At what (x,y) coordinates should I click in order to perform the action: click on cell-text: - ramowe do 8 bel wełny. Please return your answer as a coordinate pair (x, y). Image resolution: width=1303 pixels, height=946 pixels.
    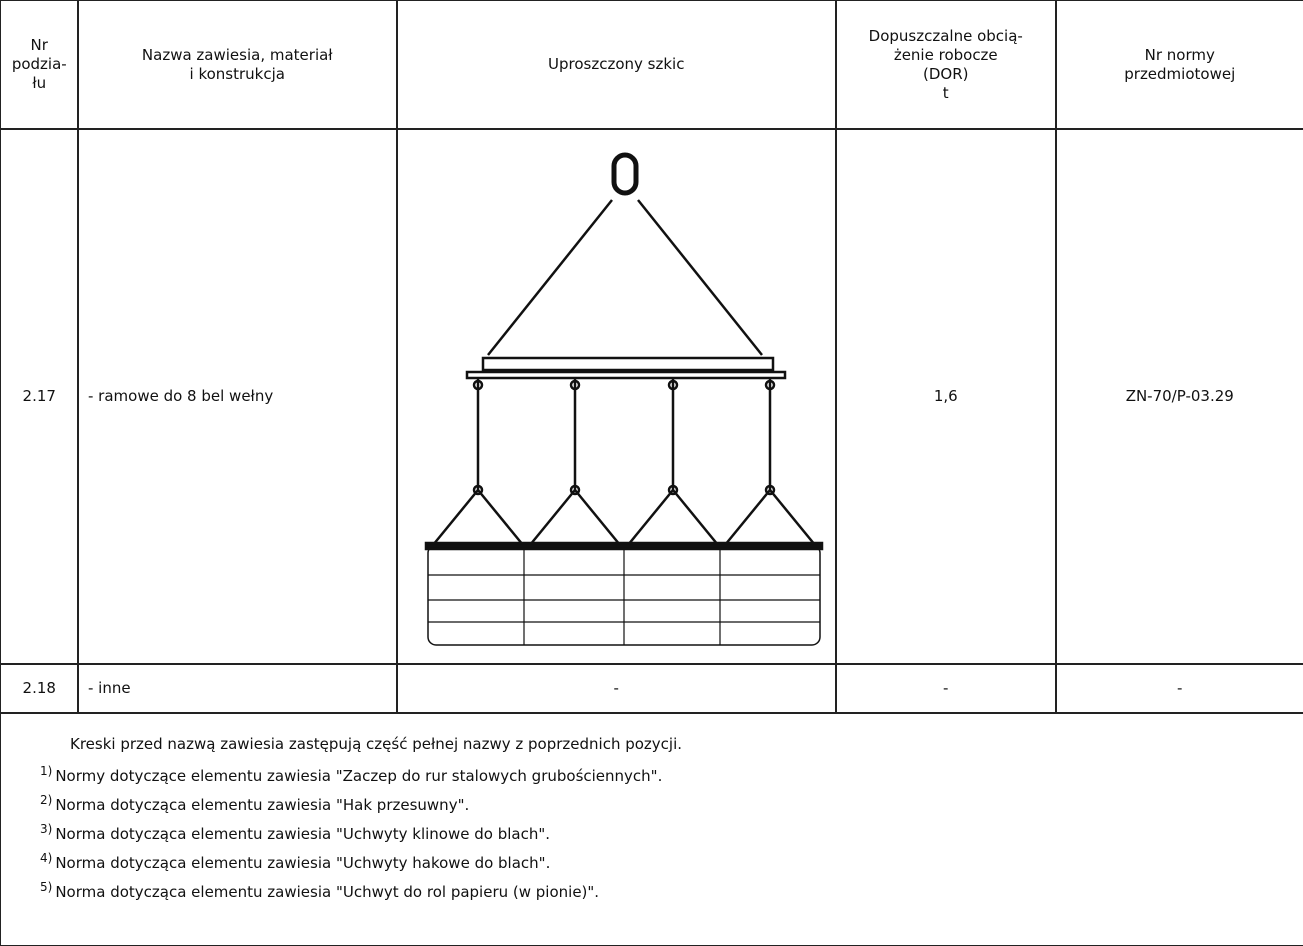
    Looking at the image, I should click on (181, 395).